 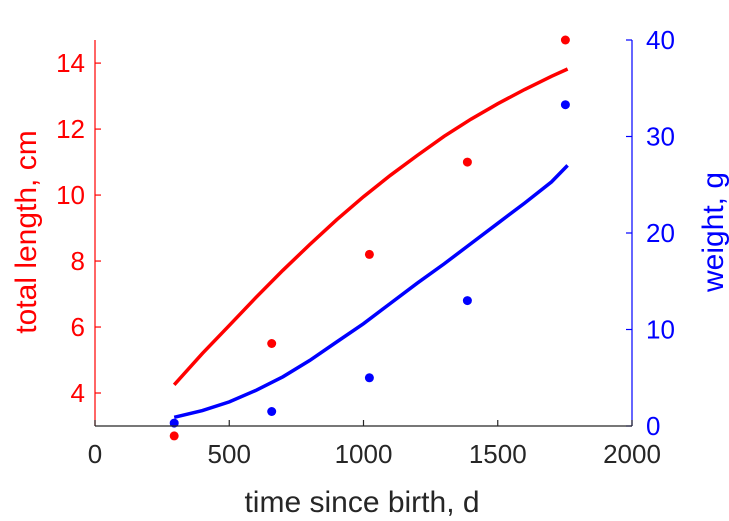 What do you see at coordinates (26, 231) in the screenshot?
I see `left-y-axis-label: total length, cm` at bounding box center [26, 231].